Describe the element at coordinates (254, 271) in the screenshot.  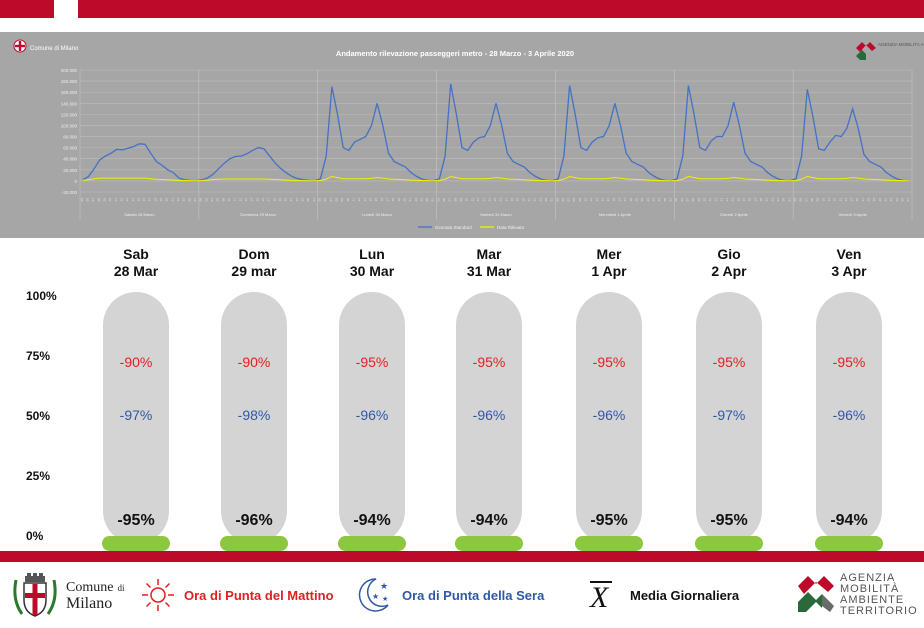
I see `day-date: 29 mar` at that location.